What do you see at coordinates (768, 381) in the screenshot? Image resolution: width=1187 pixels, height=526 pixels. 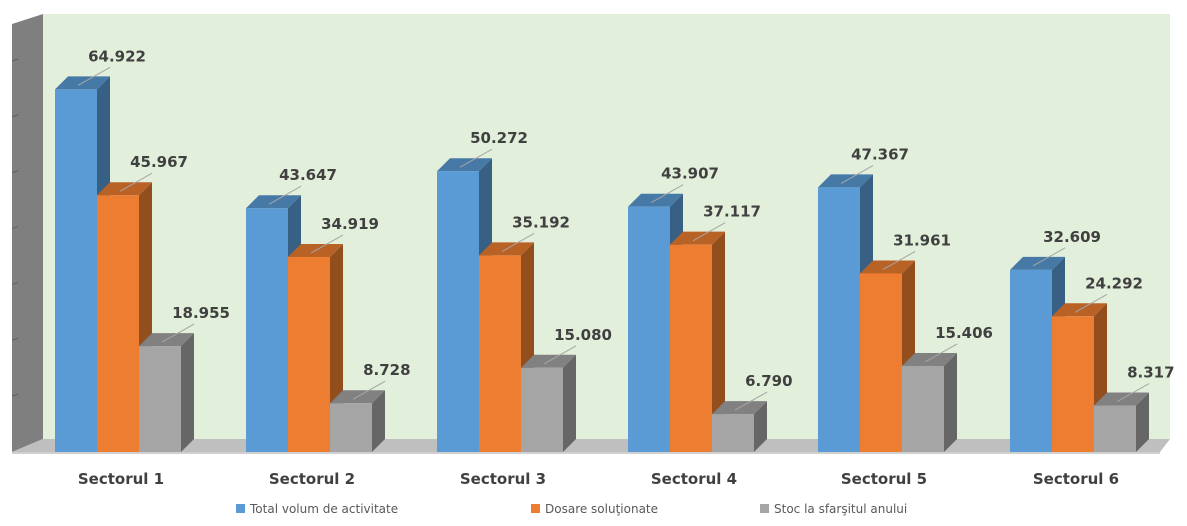 I see `data-label: 6.790` at bounding box center [768, 381].